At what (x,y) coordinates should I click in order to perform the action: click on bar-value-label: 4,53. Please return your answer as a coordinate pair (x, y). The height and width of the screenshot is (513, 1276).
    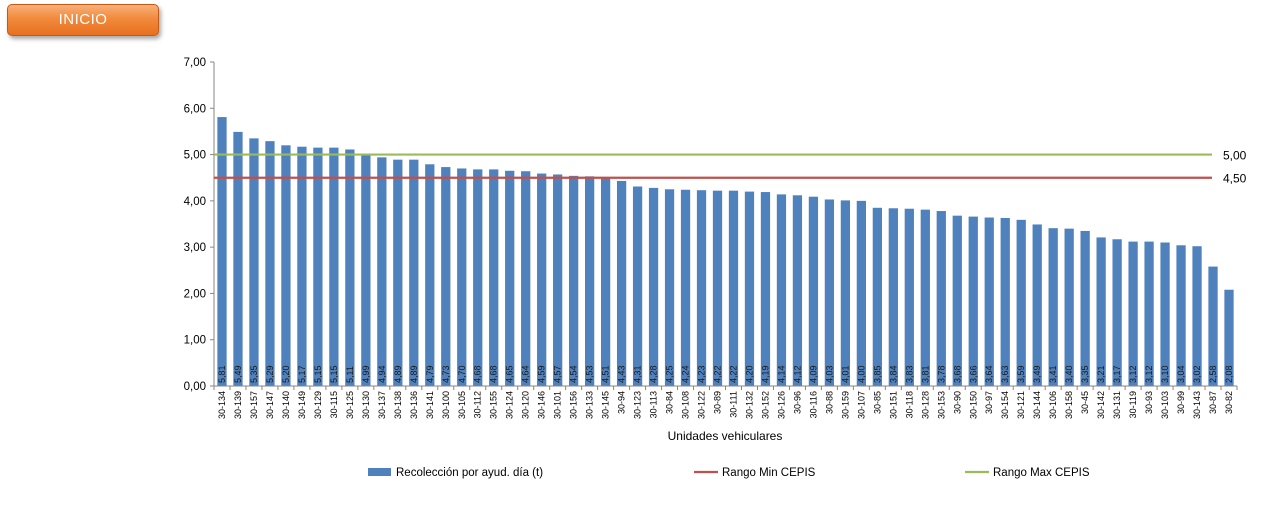
    Looking at the image, I should click on (590, 374).